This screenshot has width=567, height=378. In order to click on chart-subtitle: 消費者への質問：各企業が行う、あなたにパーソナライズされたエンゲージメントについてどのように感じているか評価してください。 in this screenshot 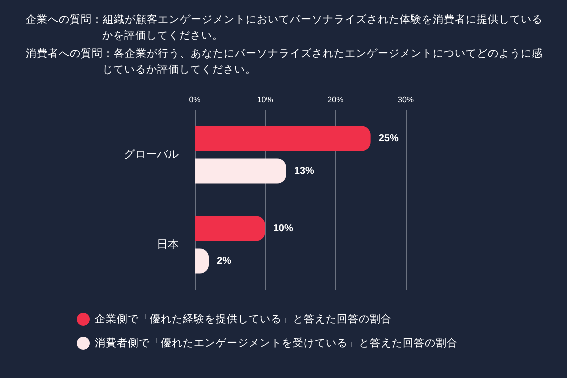, I will do `click(285, 62)`.